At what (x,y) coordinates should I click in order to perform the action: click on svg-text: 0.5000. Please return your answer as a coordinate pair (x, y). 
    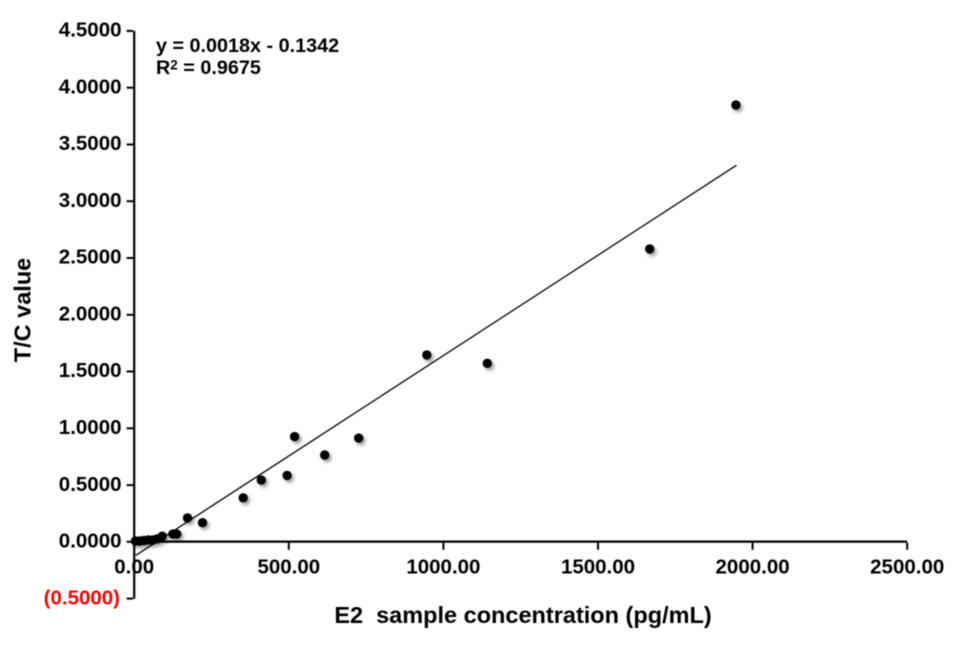
    Looking at the image, I should click on (90, 484).